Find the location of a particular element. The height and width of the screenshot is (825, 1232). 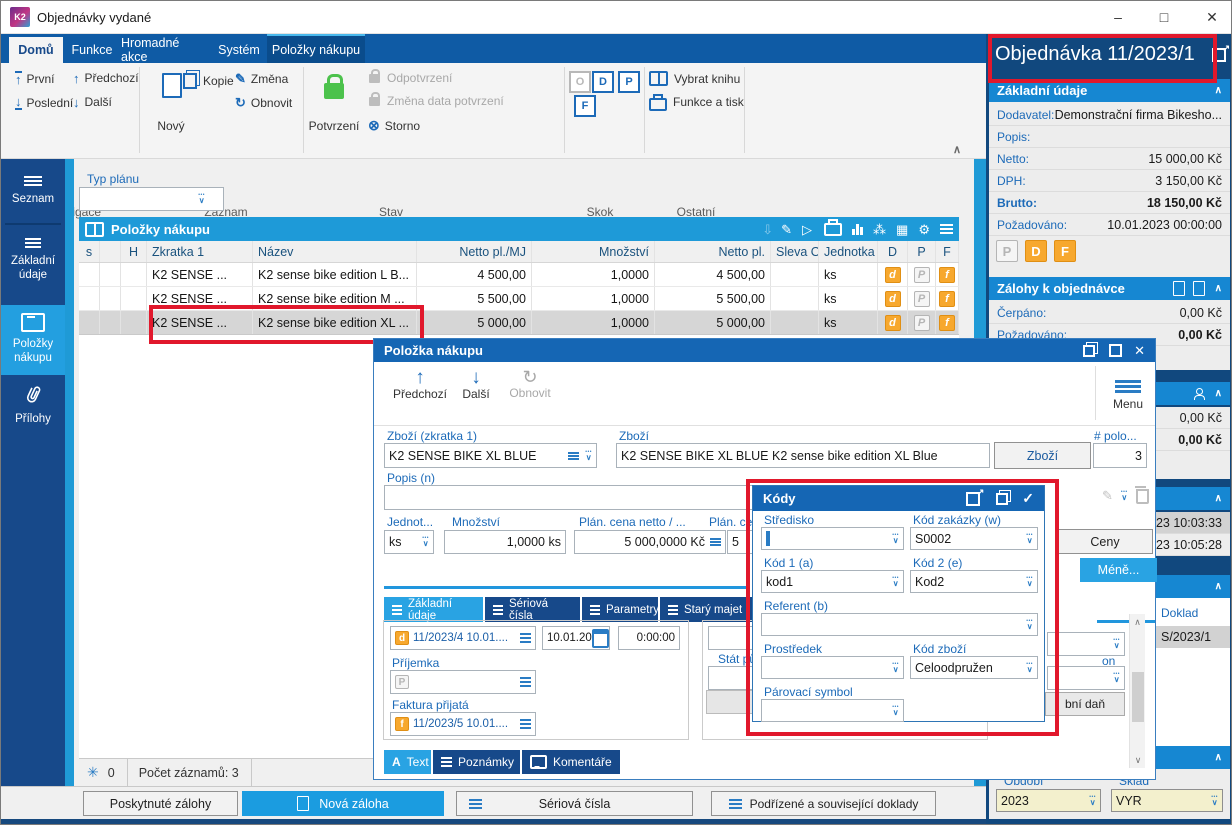

time-field: 0:00:00 is located at coordinates (649, 638).